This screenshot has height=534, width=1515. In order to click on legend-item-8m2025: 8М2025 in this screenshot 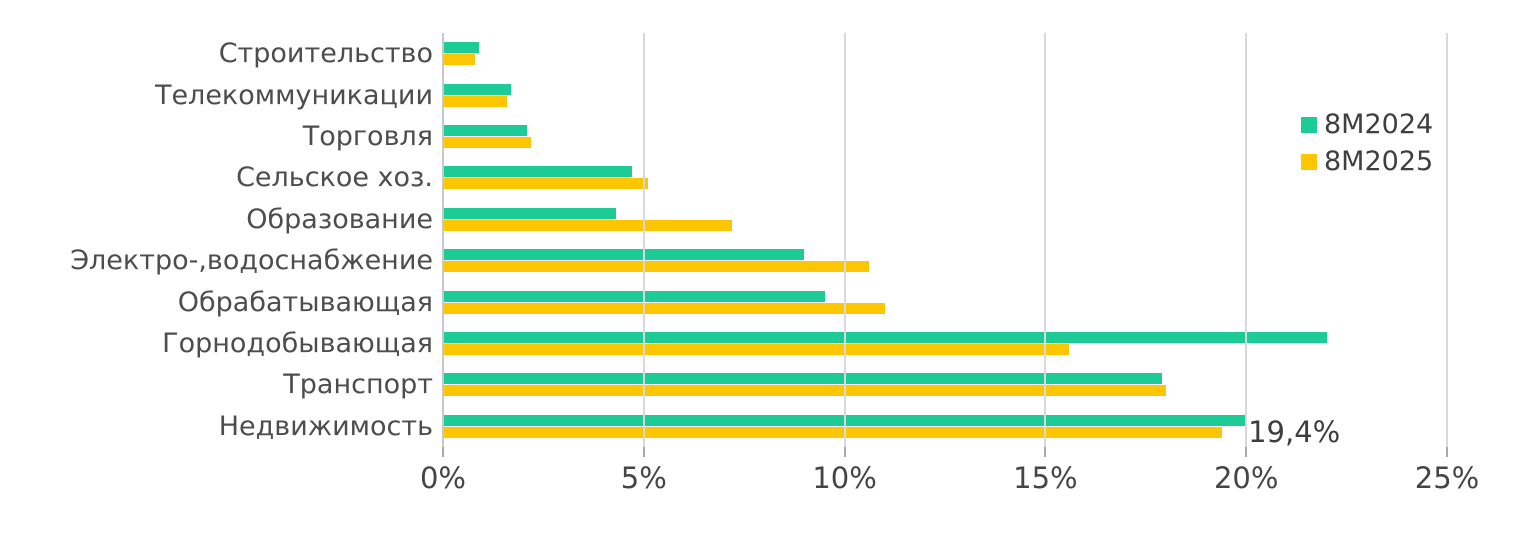, I will do `click(1367, 161)`.